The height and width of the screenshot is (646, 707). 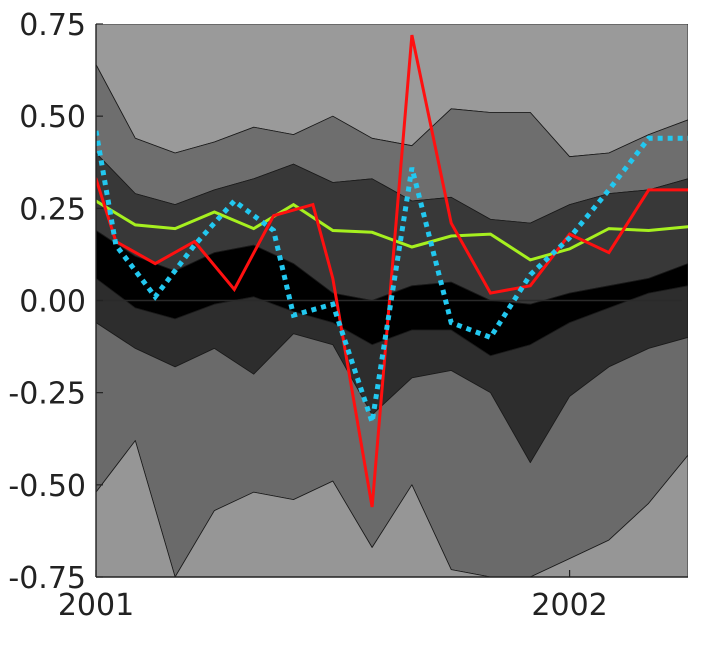 I want to click on y-tick-label: 0.25, so click(x=52, y=209).